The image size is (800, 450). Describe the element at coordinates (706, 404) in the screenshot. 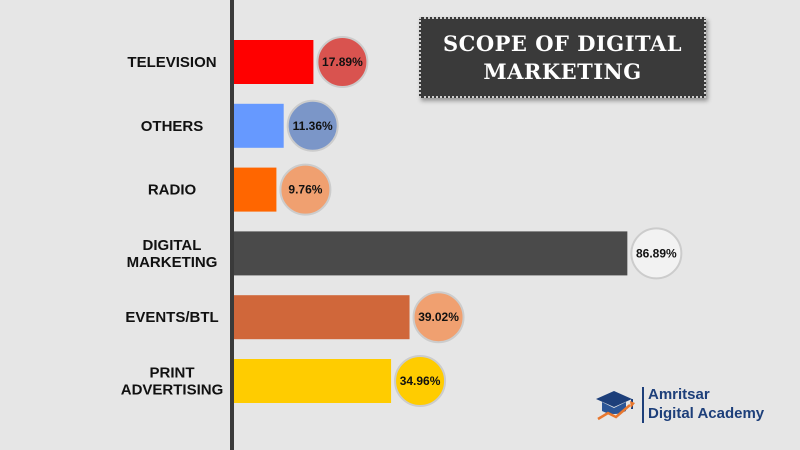

I see `logo-text: Amritsar Digital Academy` at that location.